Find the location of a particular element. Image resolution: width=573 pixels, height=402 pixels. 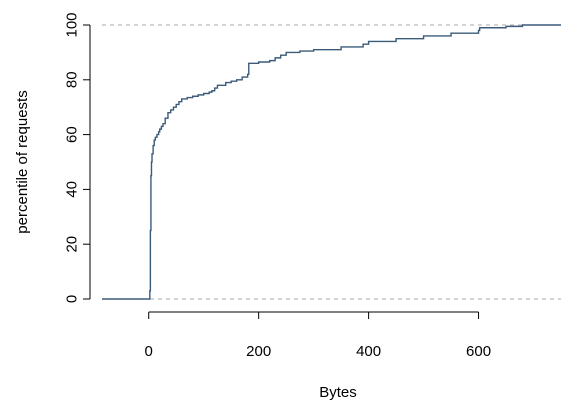

y-tick-label: 100 is located at coordinates (72, 24).